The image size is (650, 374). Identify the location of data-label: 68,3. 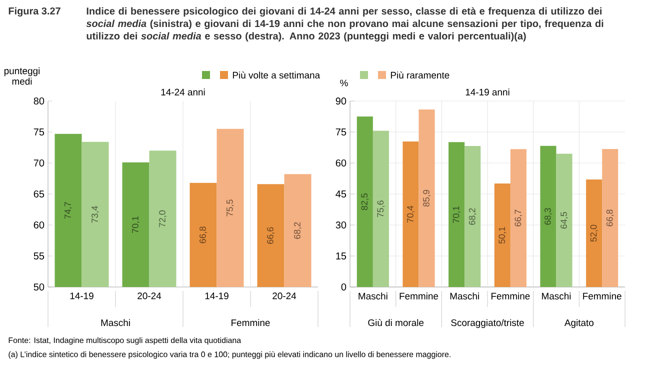
(548, 216).